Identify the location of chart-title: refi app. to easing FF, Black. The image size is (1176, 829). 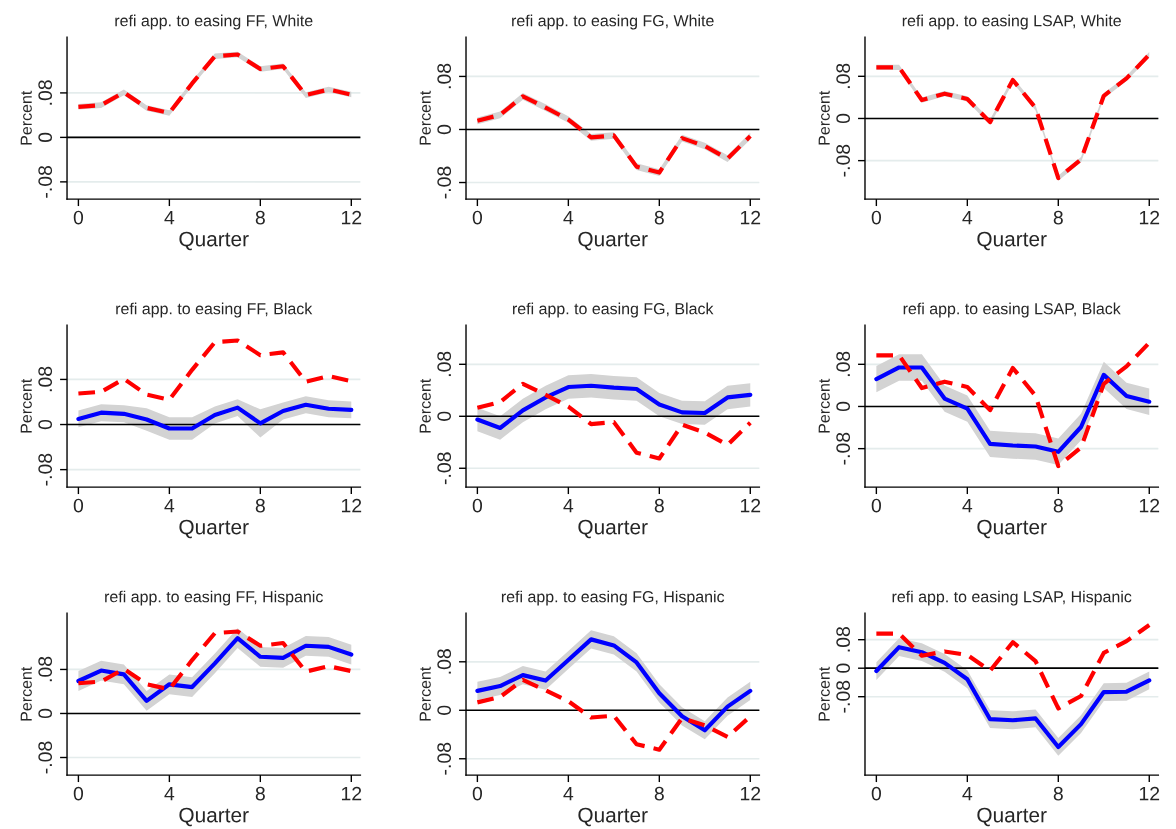
(214, 310).